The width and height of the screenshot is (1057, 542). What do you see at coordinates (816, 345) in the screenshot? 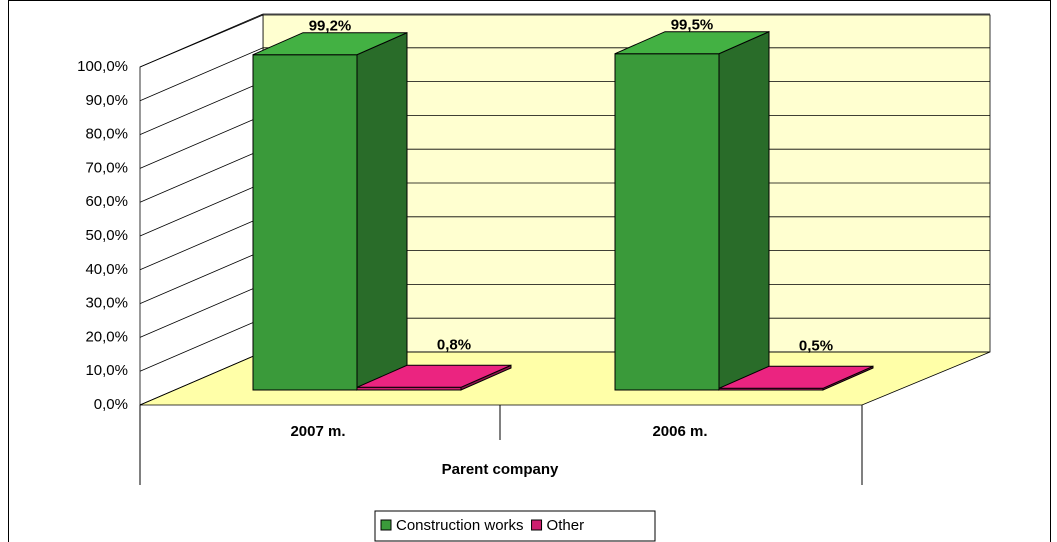
I see `data-label: 0,5%` at bounding box center [816, 345].